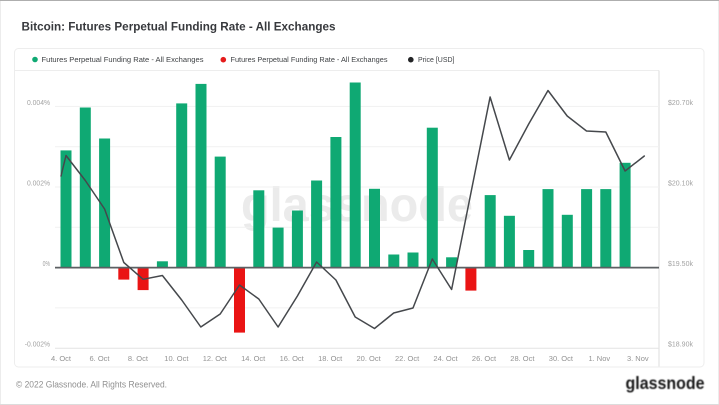  Describe the element at coordinates (38, 102) in the screenshot. I see `svg-text: 0.004%` at that location.